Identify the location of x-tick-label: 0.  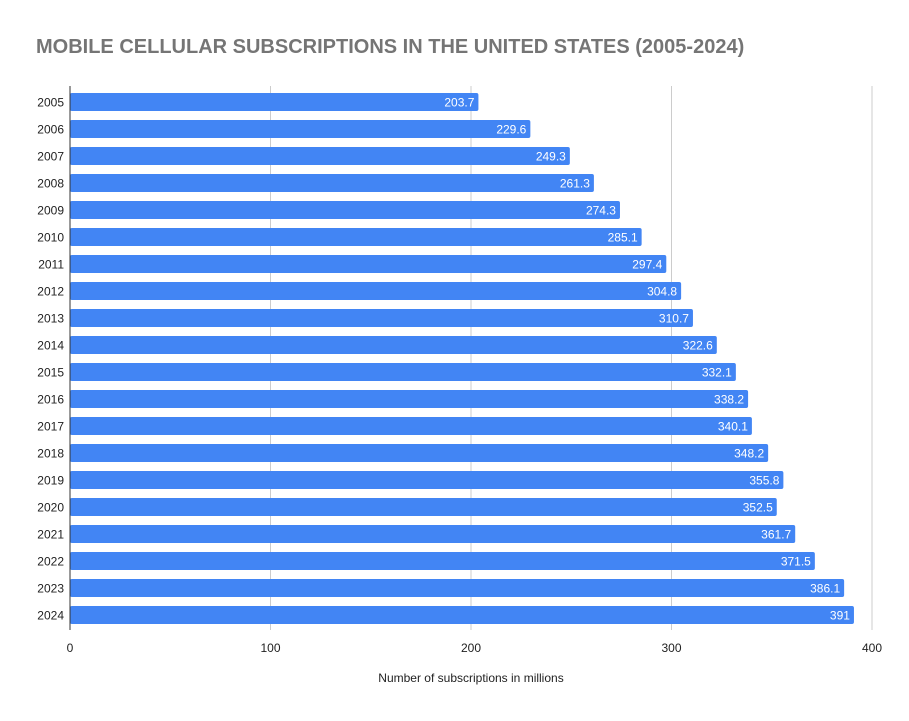
(70, 648).